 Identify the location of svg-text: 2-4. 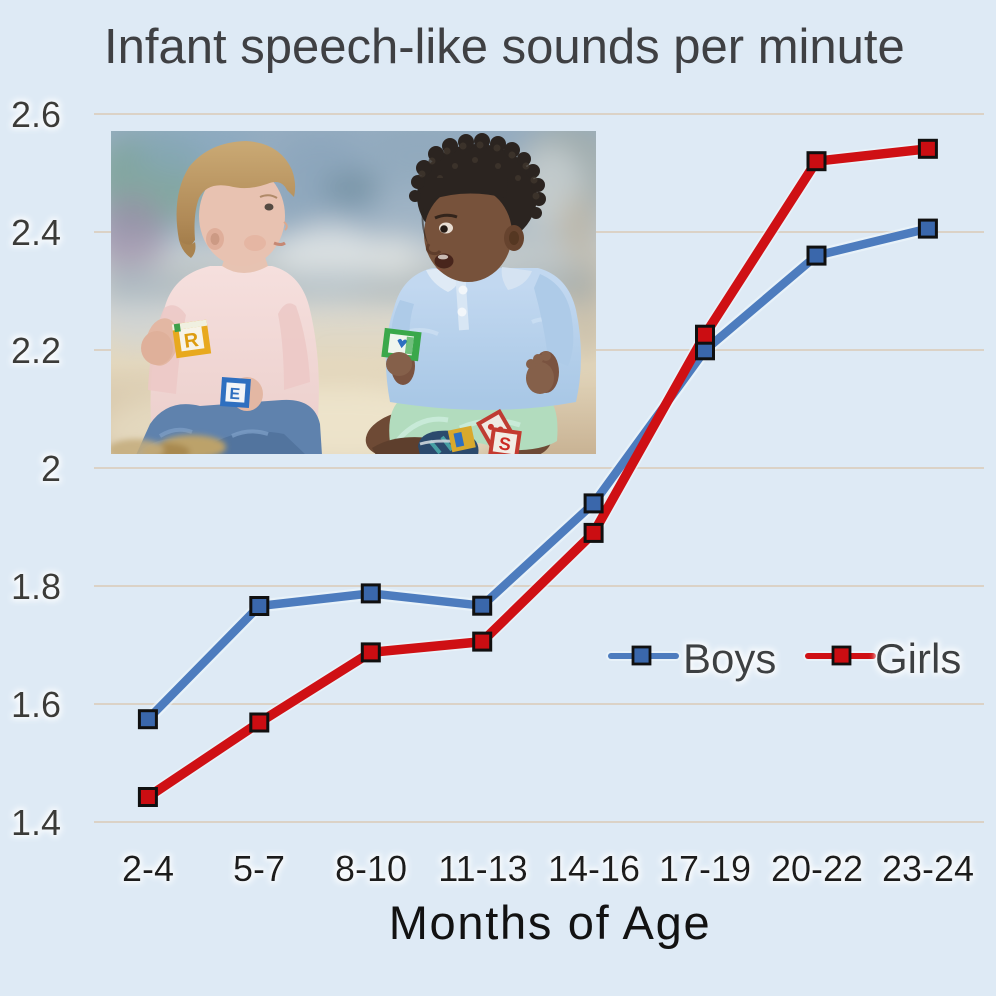
(148, 868).